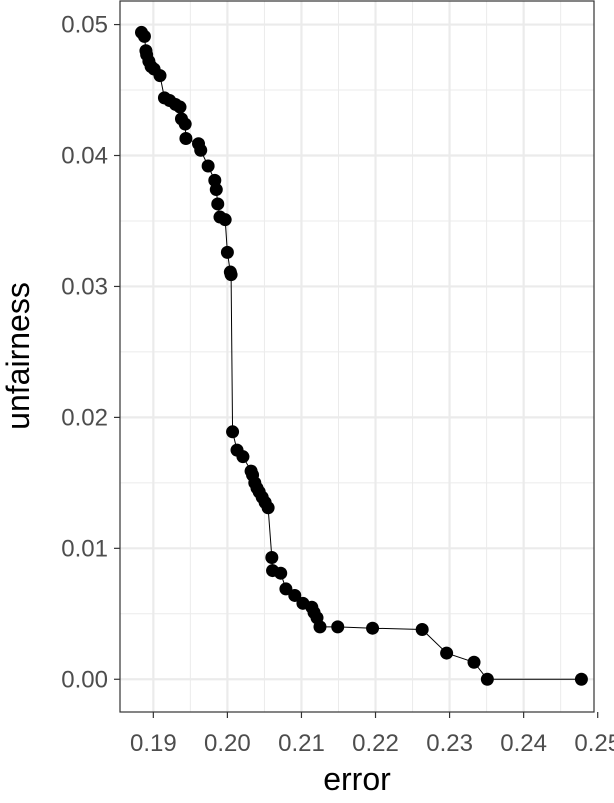 This screenshot has width=614, height=803. I want to click on x-axis-ticks: 0.19 0.20 0.21 0.22 0.23 0.24 0.25, so click(372, 734).